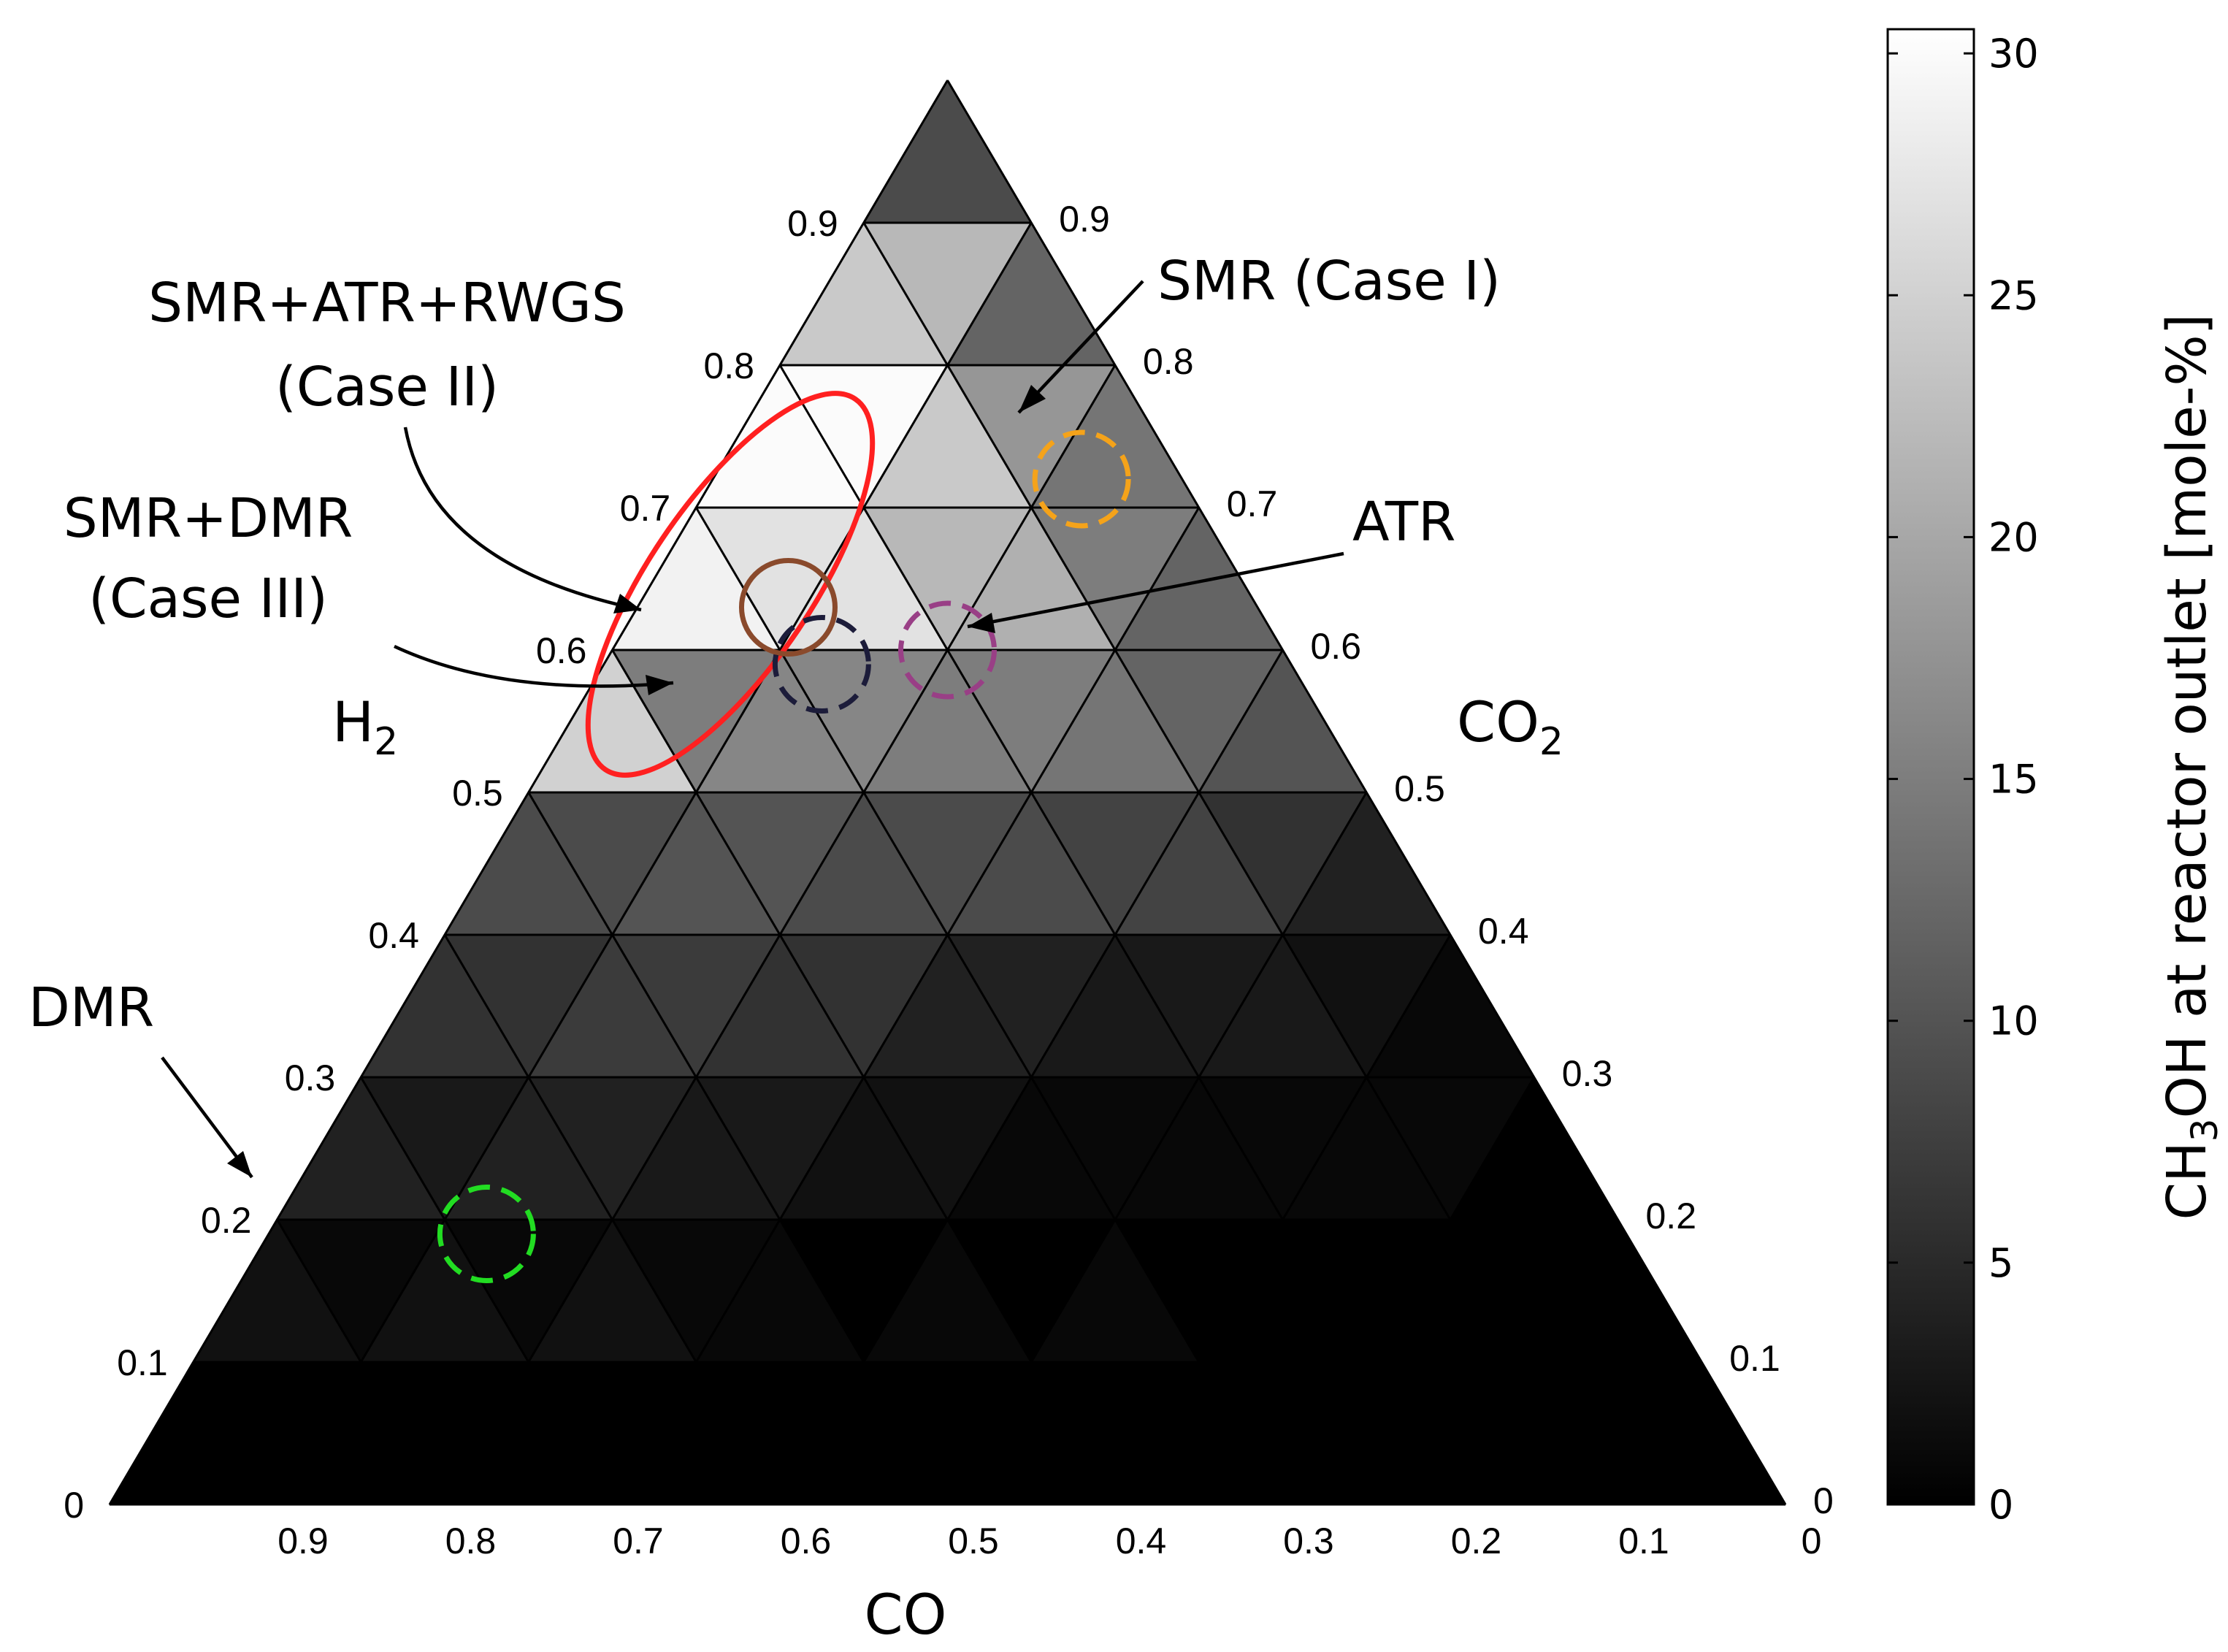 This screenshot has width=2228, height=1652. What do you see at coordinates (387, 303) in the screenshot?
I see `smr-atr-rwgs-label-line1: SMR+ATR+RWGS` at bounding box center [387, 303].